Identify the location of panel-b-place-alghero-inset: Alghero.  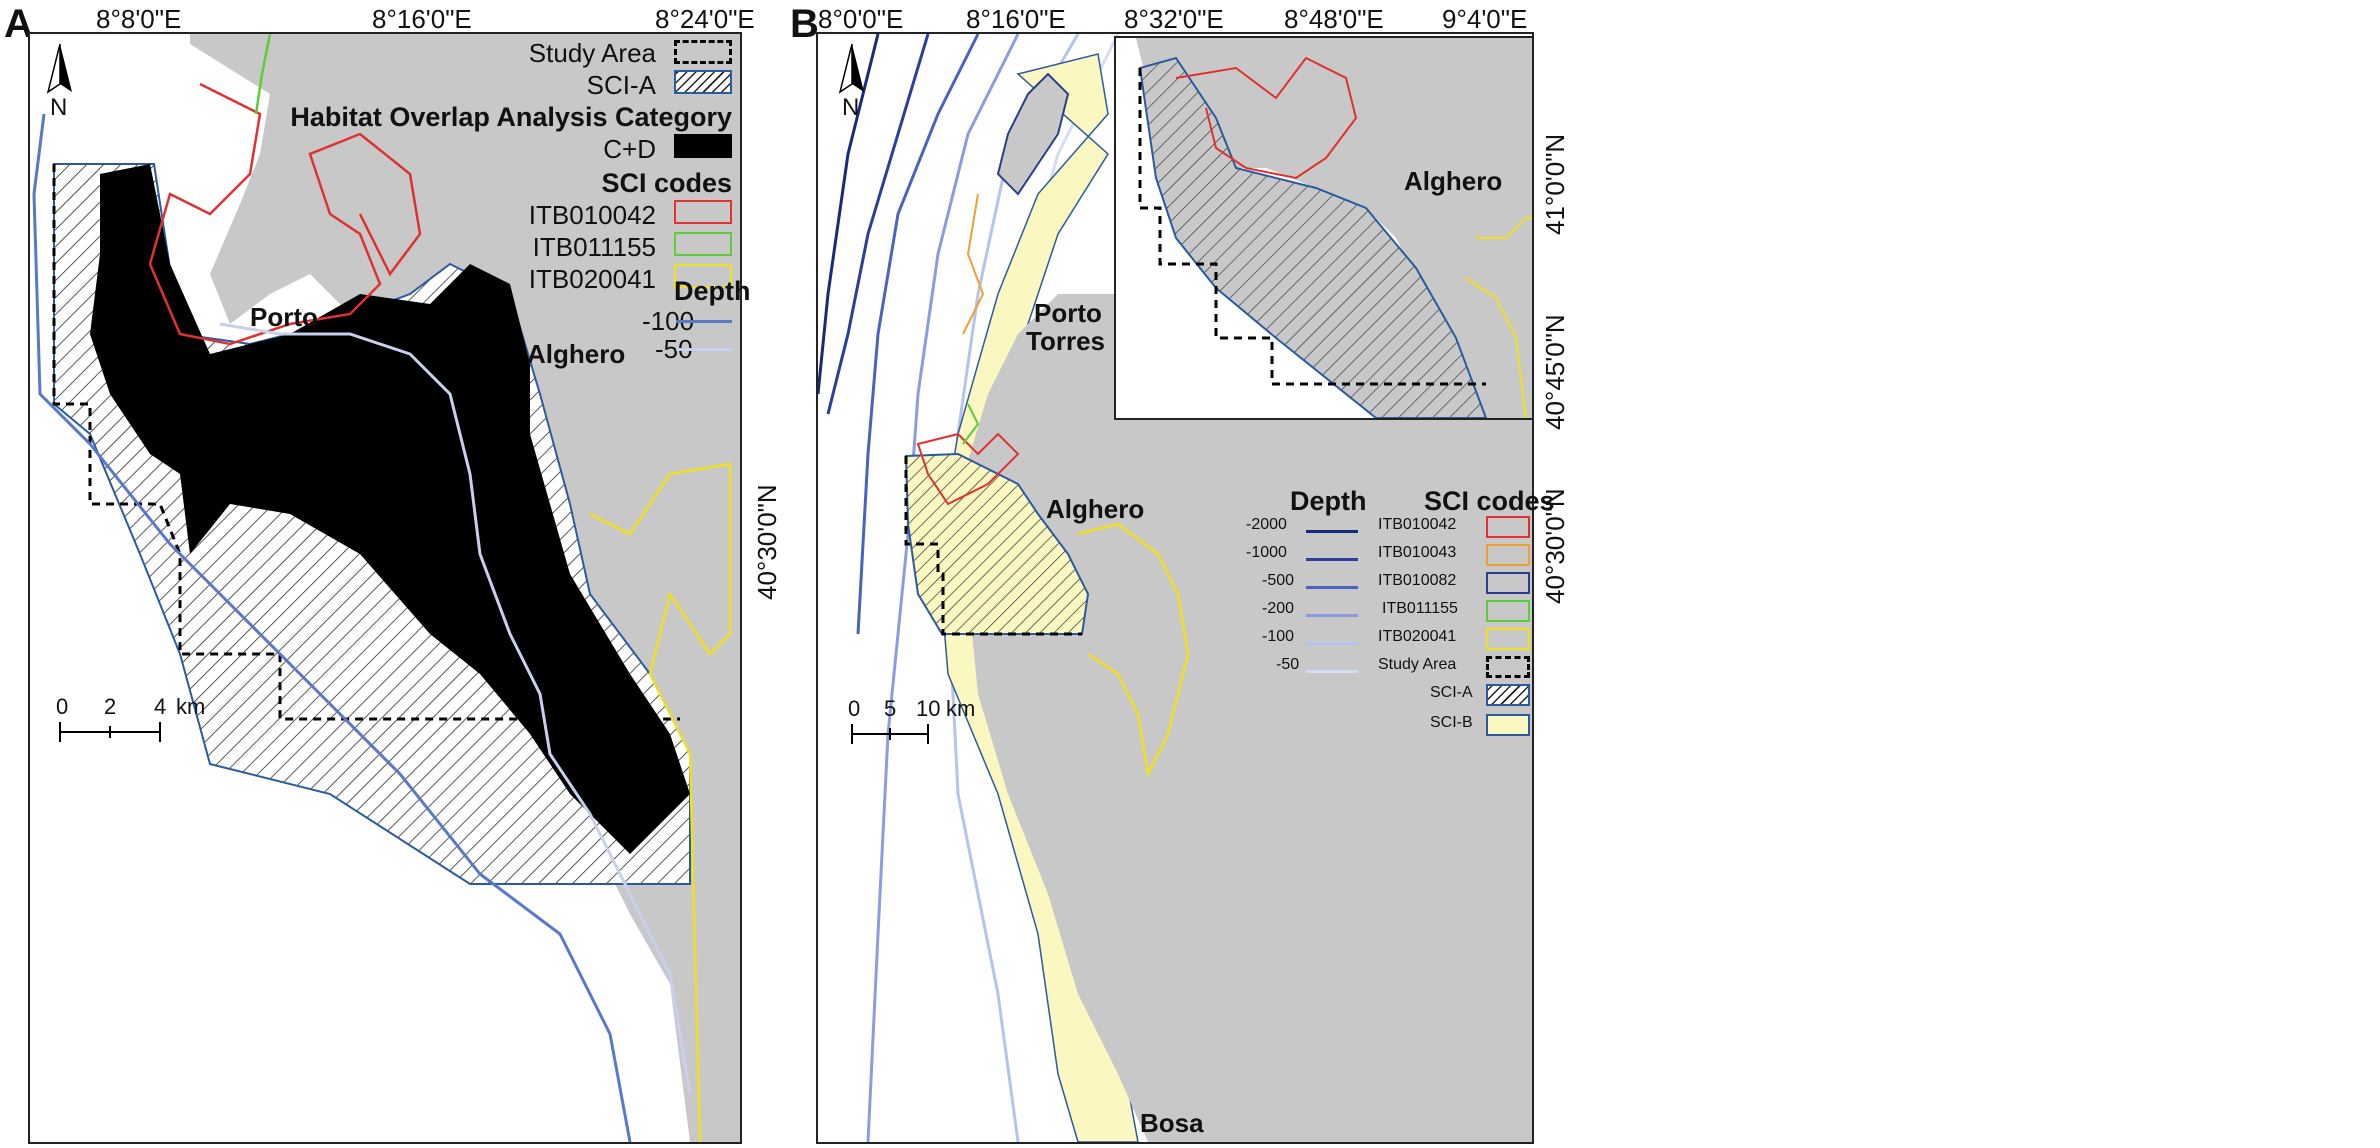
(1453, 181).